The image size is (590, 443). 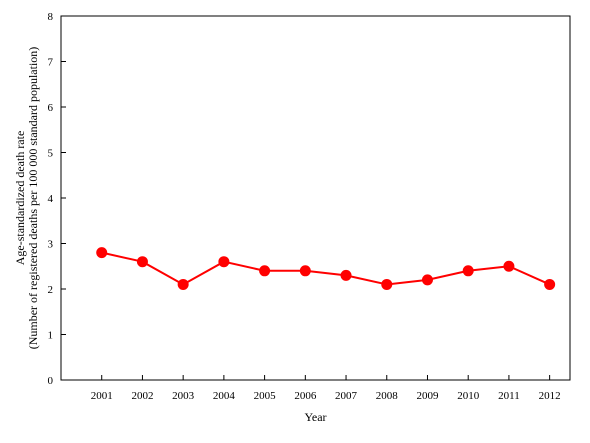 What do you see at coordinates (51, 154) in the screenshot?
I see `y-tick-label: 5` at bounding box center [51, 154].